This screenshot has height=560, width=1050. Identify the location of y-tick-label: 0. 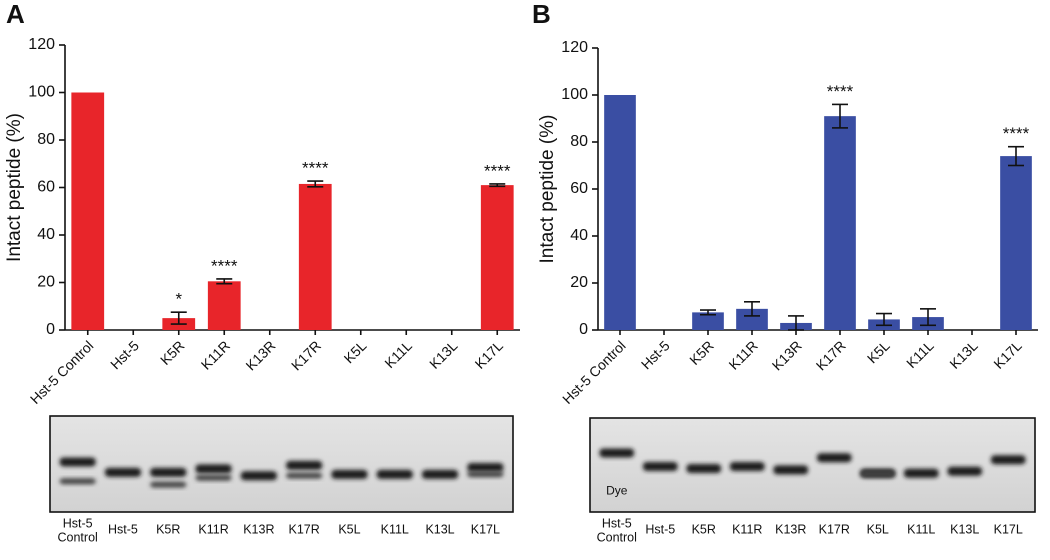
(50, 329).